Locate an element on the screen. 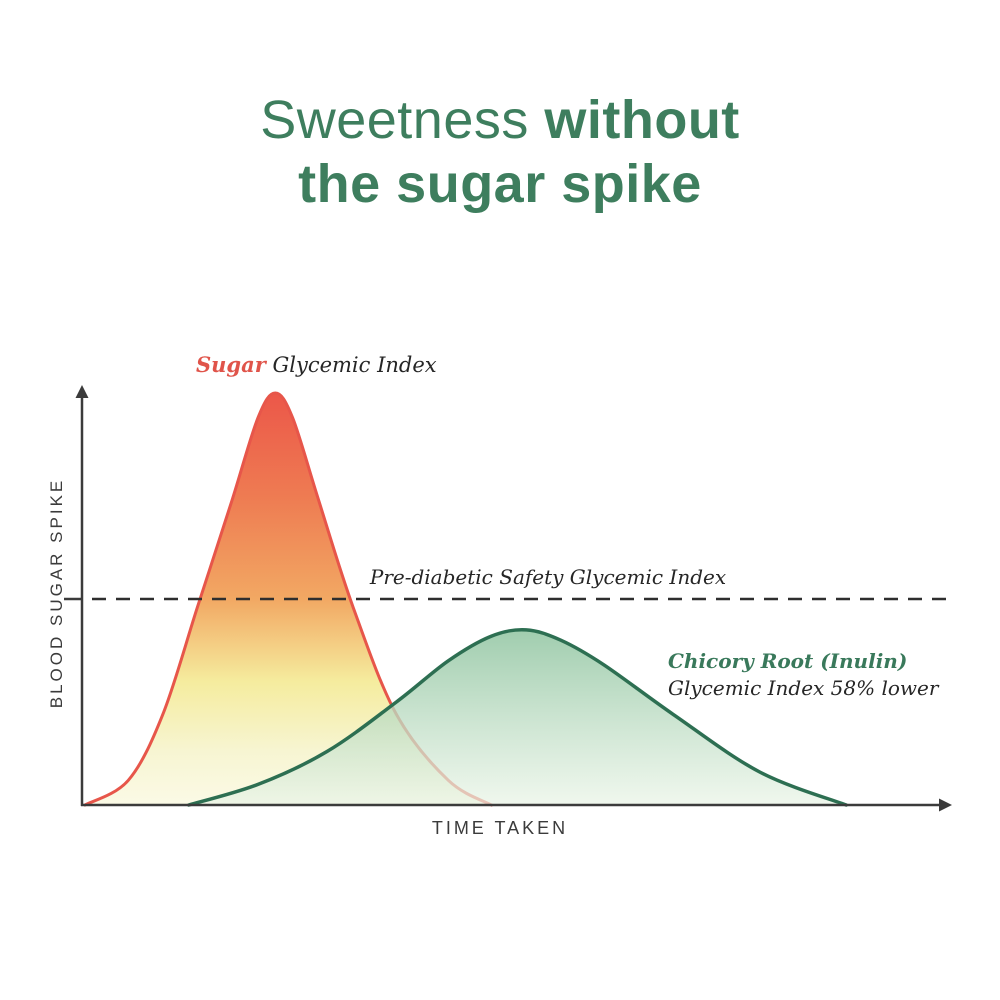  chicory-curve-line is located at coordinates (517, 717).